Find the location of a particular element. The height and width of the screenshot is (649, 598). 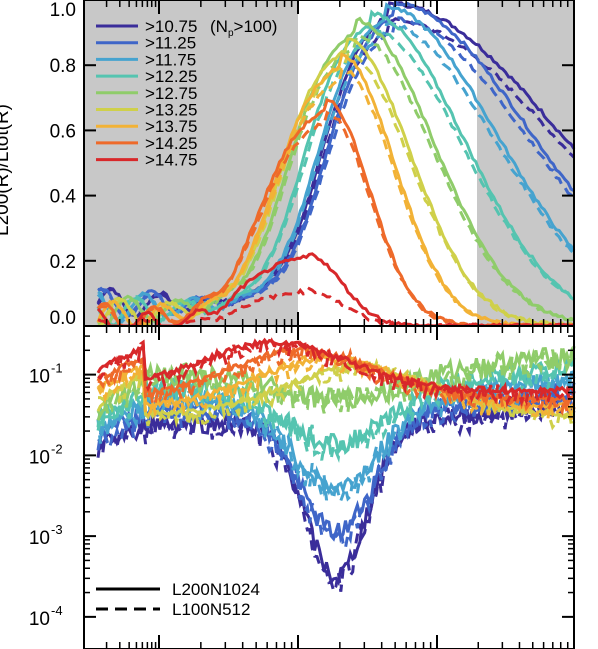

bottom-series-line-8-dashed is located at coordinates (336, 379).